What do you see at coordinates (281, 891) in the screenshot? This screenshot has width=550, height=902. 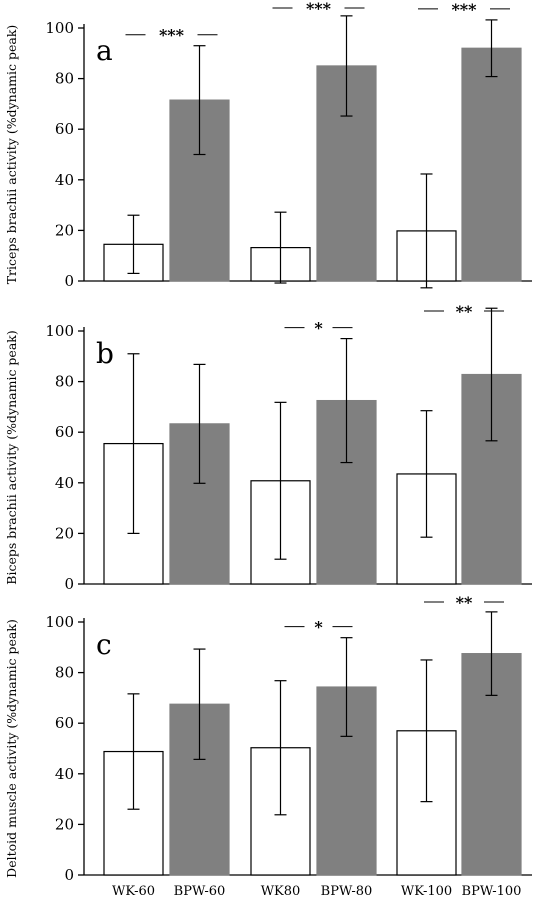 I see `x-category-label: WK80` at bounding box center [281, 891].